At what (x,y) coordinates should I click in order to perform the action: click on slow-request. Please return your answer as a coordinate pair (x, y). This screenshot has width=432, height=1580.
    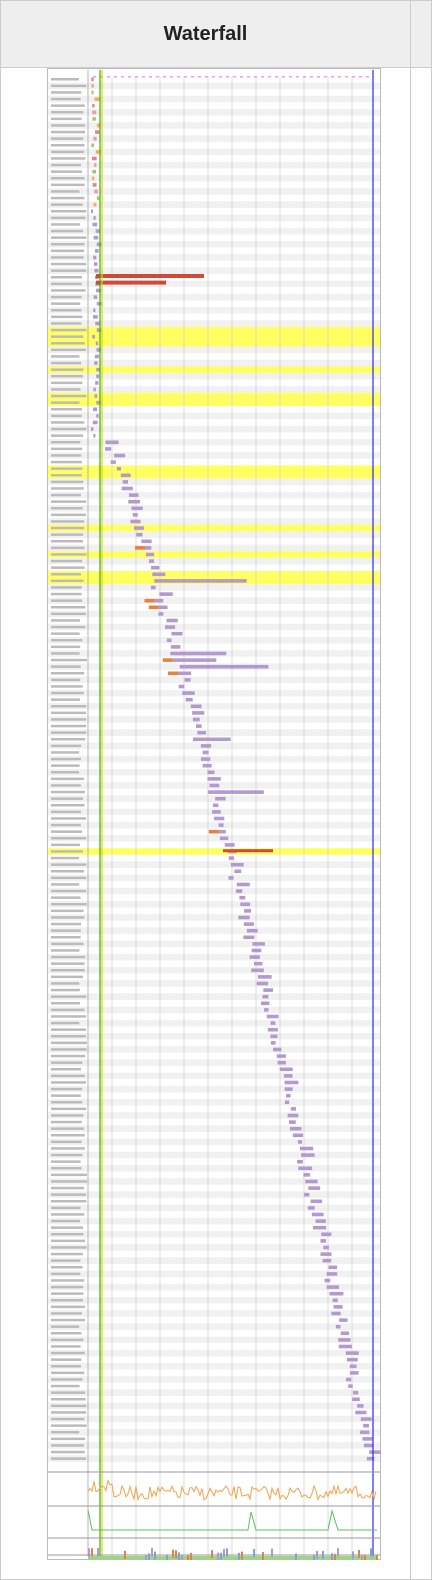
    Looking at the image, I should click on (131, 282).